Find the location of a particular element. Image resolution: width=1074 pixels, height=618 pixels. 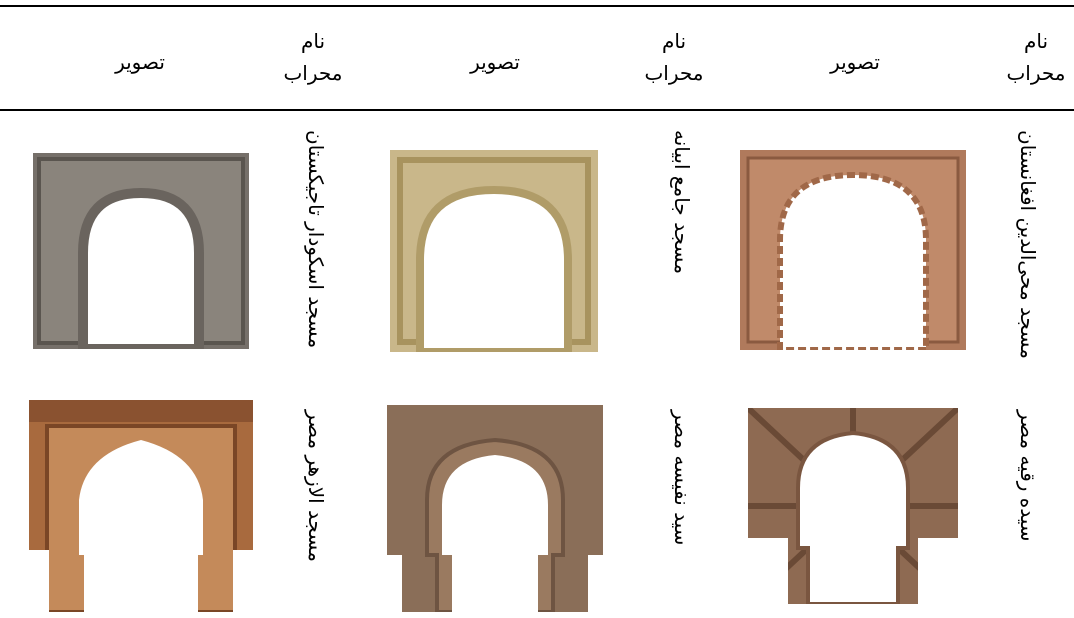

mihrab-name: مسجد الازهر مصر is located at coordinates (316, 486).